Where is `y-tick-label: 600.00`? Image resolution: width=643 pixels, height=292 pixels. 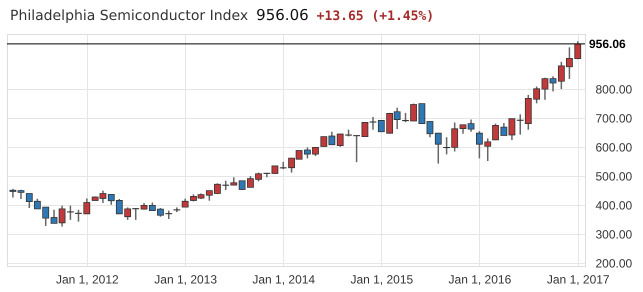 y-tick-label: 600.00 is located at coordinates (614, 147).